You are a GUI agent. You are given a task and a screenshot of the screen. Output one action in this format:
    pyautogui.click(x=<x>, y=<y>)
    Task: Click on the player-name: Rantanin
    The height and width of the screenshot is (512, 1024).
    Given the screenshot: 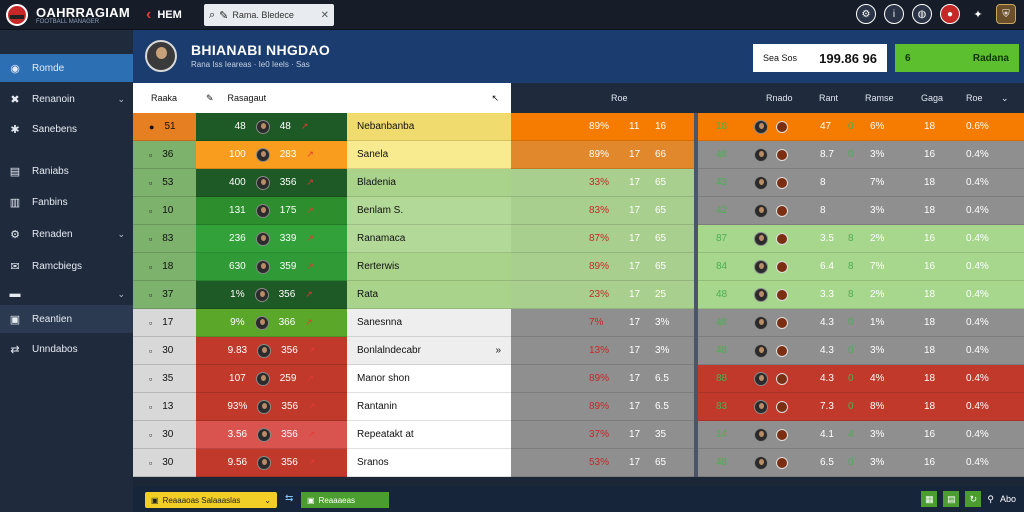 What is the action you would take?
    pyautogui.click(x=377, y=406)
    